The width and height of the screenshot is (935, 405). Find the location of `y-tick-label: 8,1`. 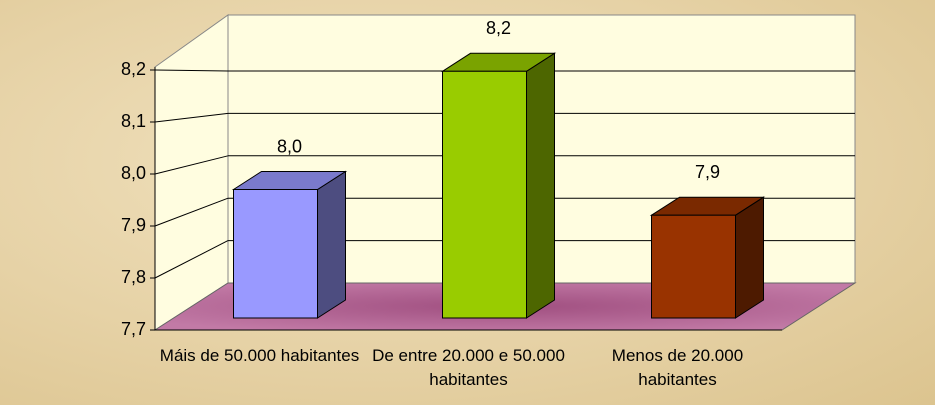

y-tick-label: 8,1 is located at coordinates (133, 121).